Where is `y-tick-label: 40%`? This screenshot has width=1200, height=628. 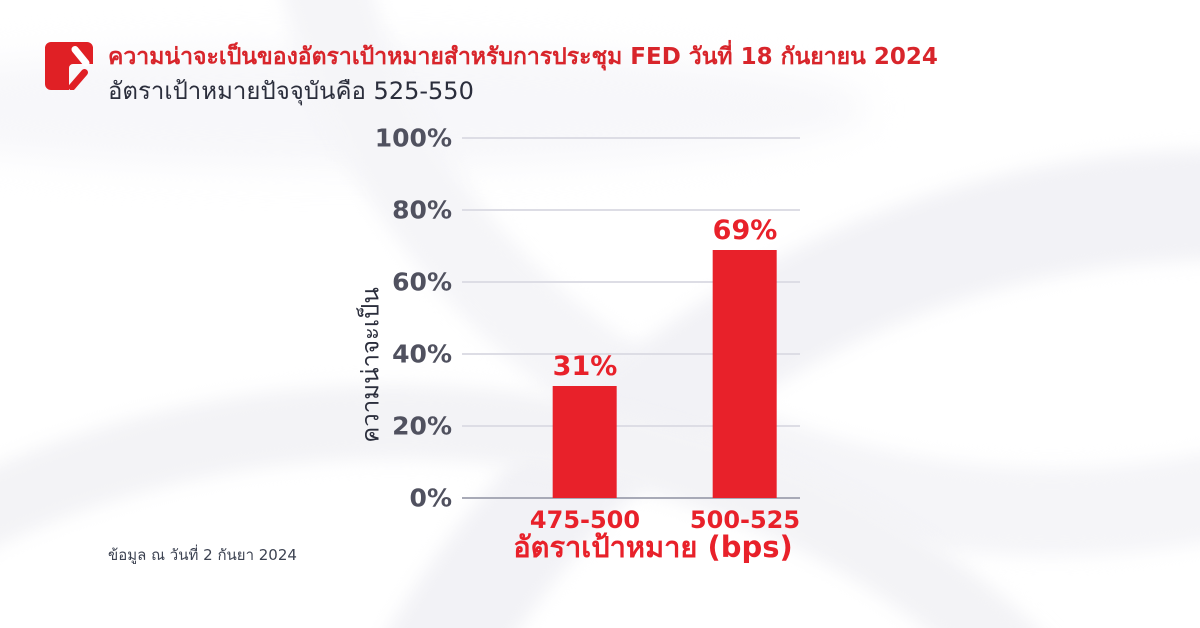 y-tick-label: 40% is located at coordinates (422, 354).